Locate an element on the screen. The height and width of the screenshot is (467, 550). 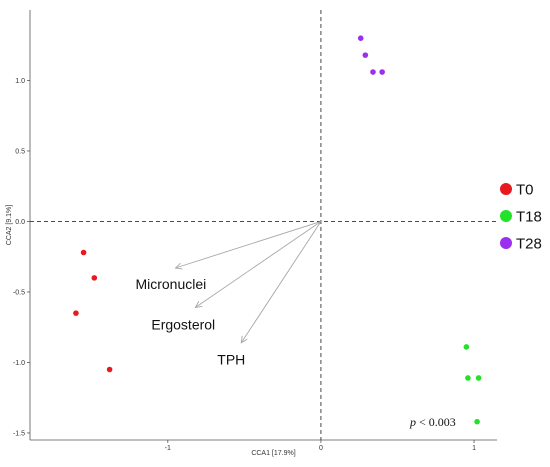
p-value-text: < 0.003 is located at coordinates (436, 422).